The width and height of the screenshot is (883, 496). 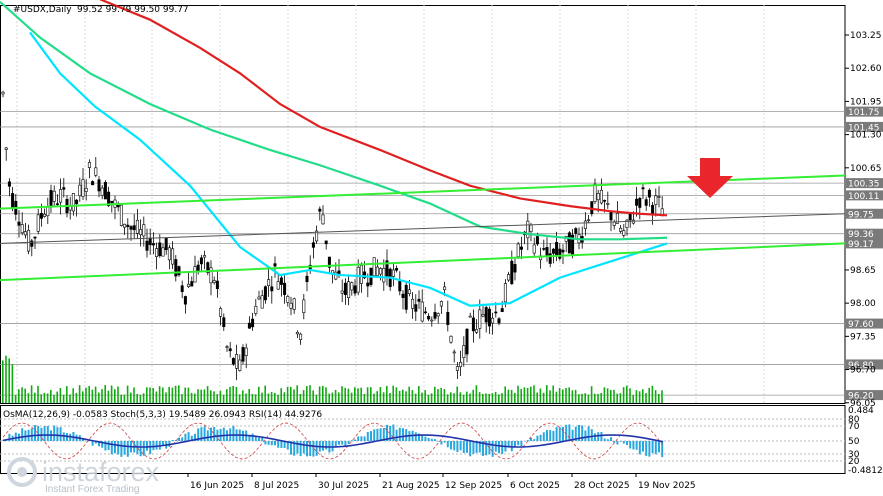 I want to click on level-tag-label: 100.35, so click(x=864, y=185).